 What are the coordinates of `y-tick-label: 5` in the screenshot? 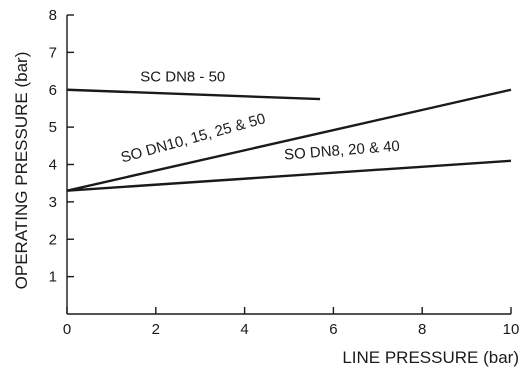 It's located at (53, 127).